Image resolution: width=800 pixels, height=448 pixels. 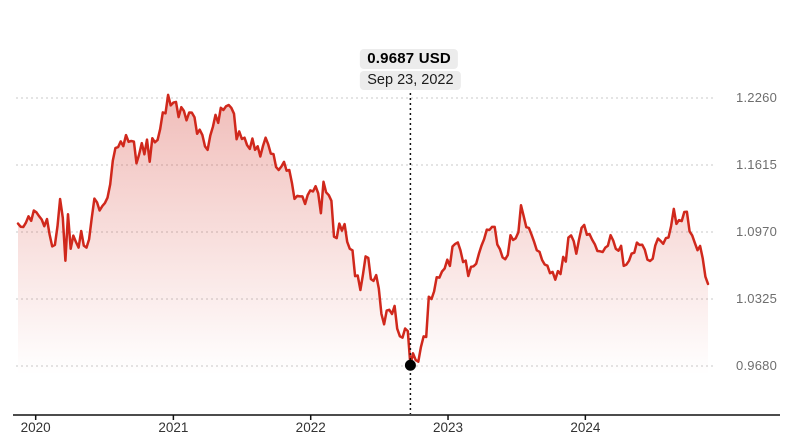 What do you see at coordinates (756, 97) in the screenshot?
I see `y-axis-label: 1.2260` at bounding box center [756, 97].